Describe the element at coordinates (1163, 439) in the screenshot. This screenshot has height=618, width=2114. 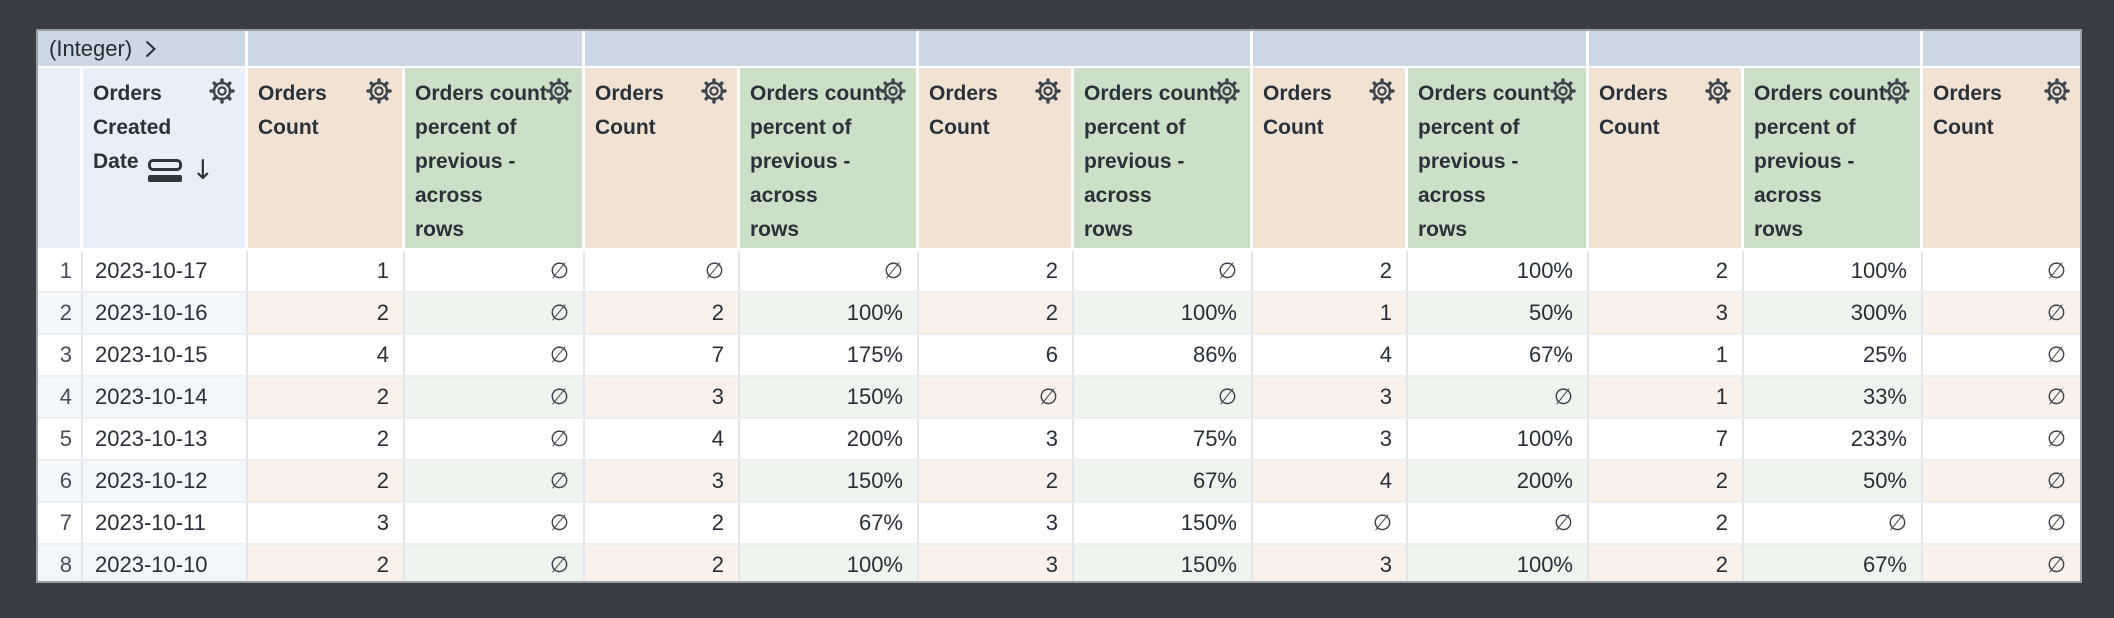
I see `percent-value-cell: 75%` at that location.